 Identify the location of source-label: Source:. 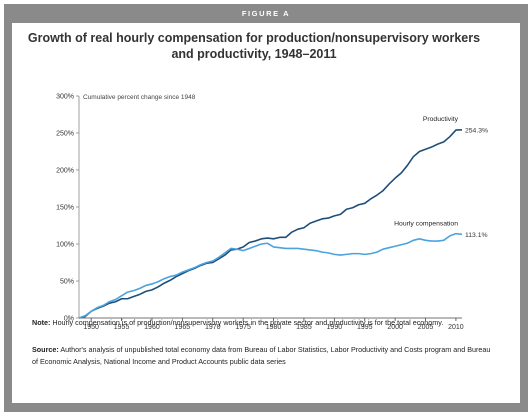
(45, 349).